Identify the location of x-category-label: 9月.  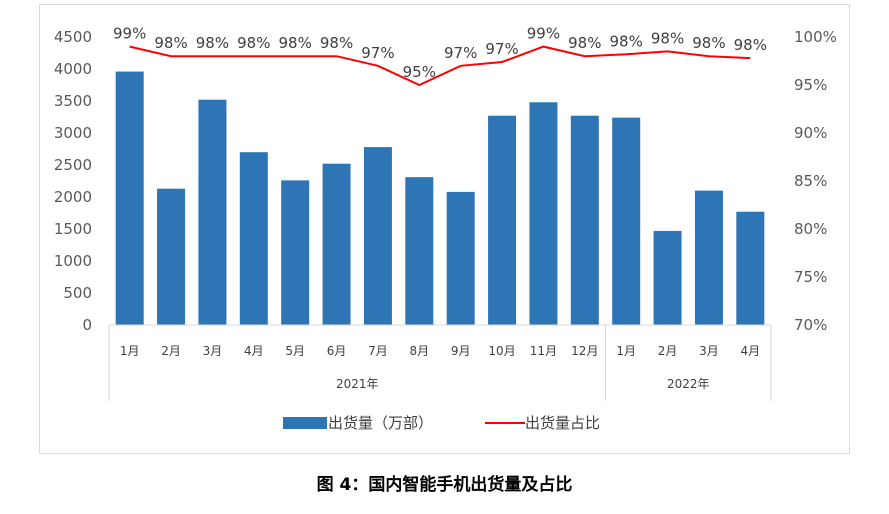
(461, 351).